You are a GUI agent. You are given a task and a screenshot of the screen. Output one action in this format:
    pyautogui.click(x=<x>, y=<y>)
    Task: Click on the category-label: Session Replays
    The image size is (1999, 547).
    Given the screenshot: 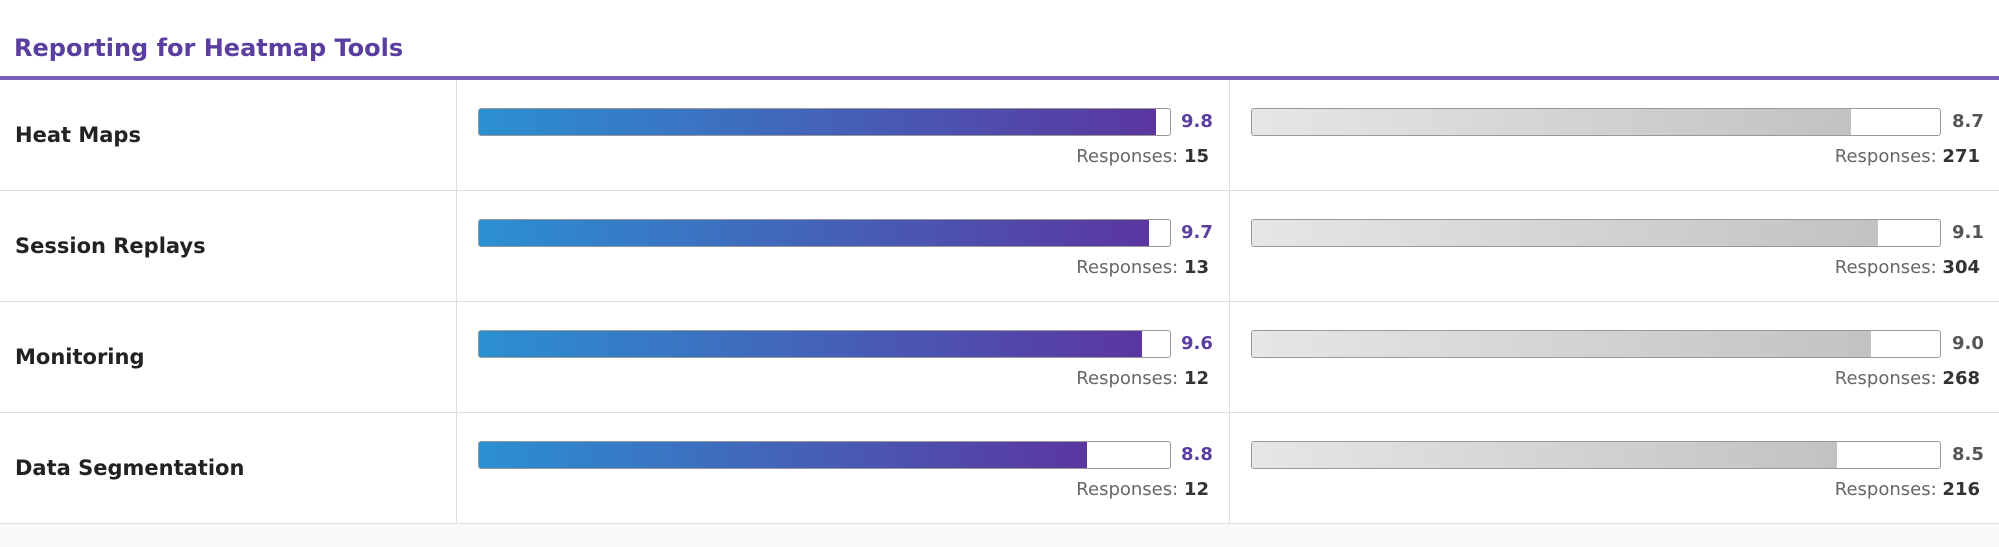 What is the action you would take?
    pyautogui.click(x=110, y=246)
    